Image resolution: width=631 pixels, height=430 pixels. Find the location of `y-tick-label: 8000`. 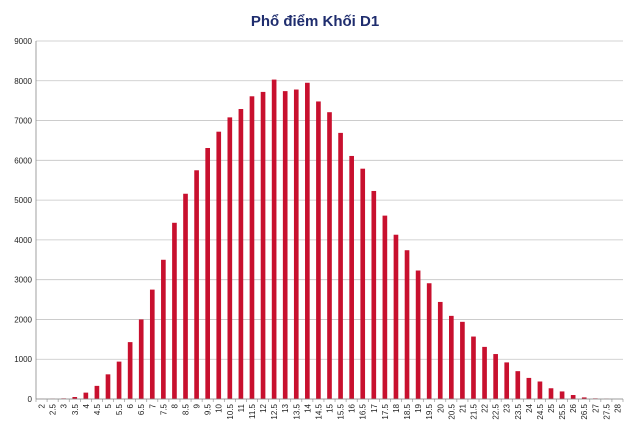

y-tick-label: 8000 is located at coordinates (23, 81).